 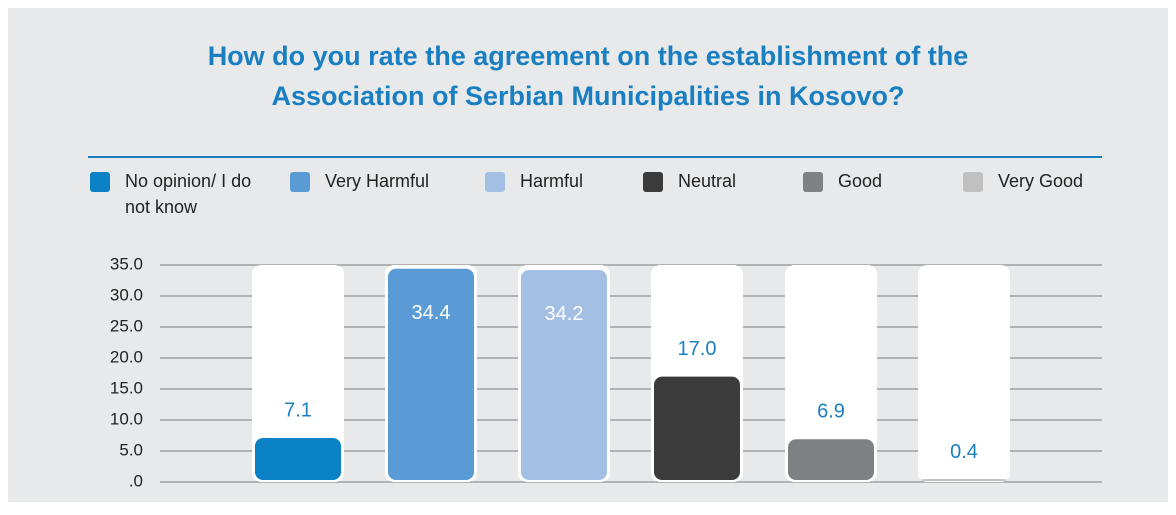 I want to click on data-label: 34.2, so click(x=564, y=314).